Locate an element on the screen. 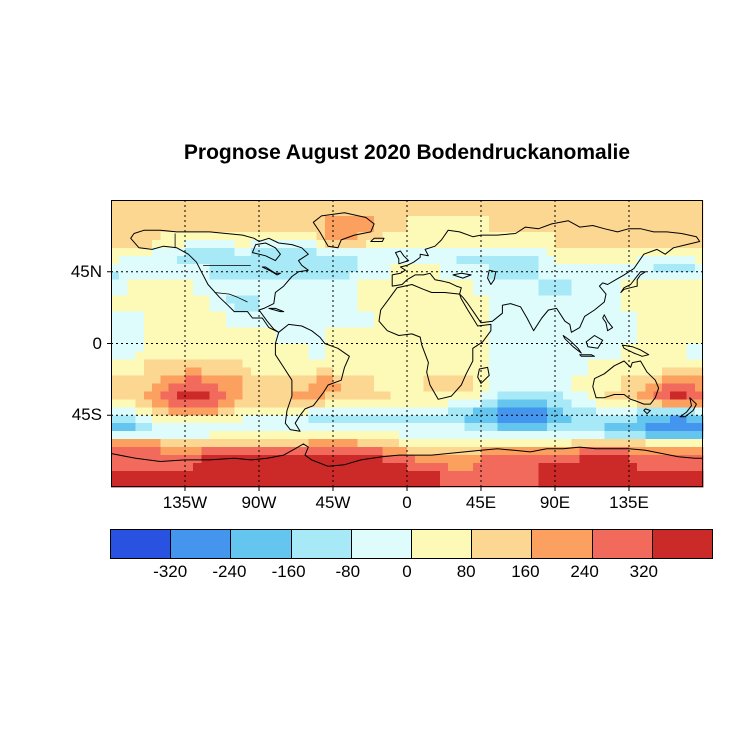  colorbar-label: 0 is located at coordinates (407, 571).